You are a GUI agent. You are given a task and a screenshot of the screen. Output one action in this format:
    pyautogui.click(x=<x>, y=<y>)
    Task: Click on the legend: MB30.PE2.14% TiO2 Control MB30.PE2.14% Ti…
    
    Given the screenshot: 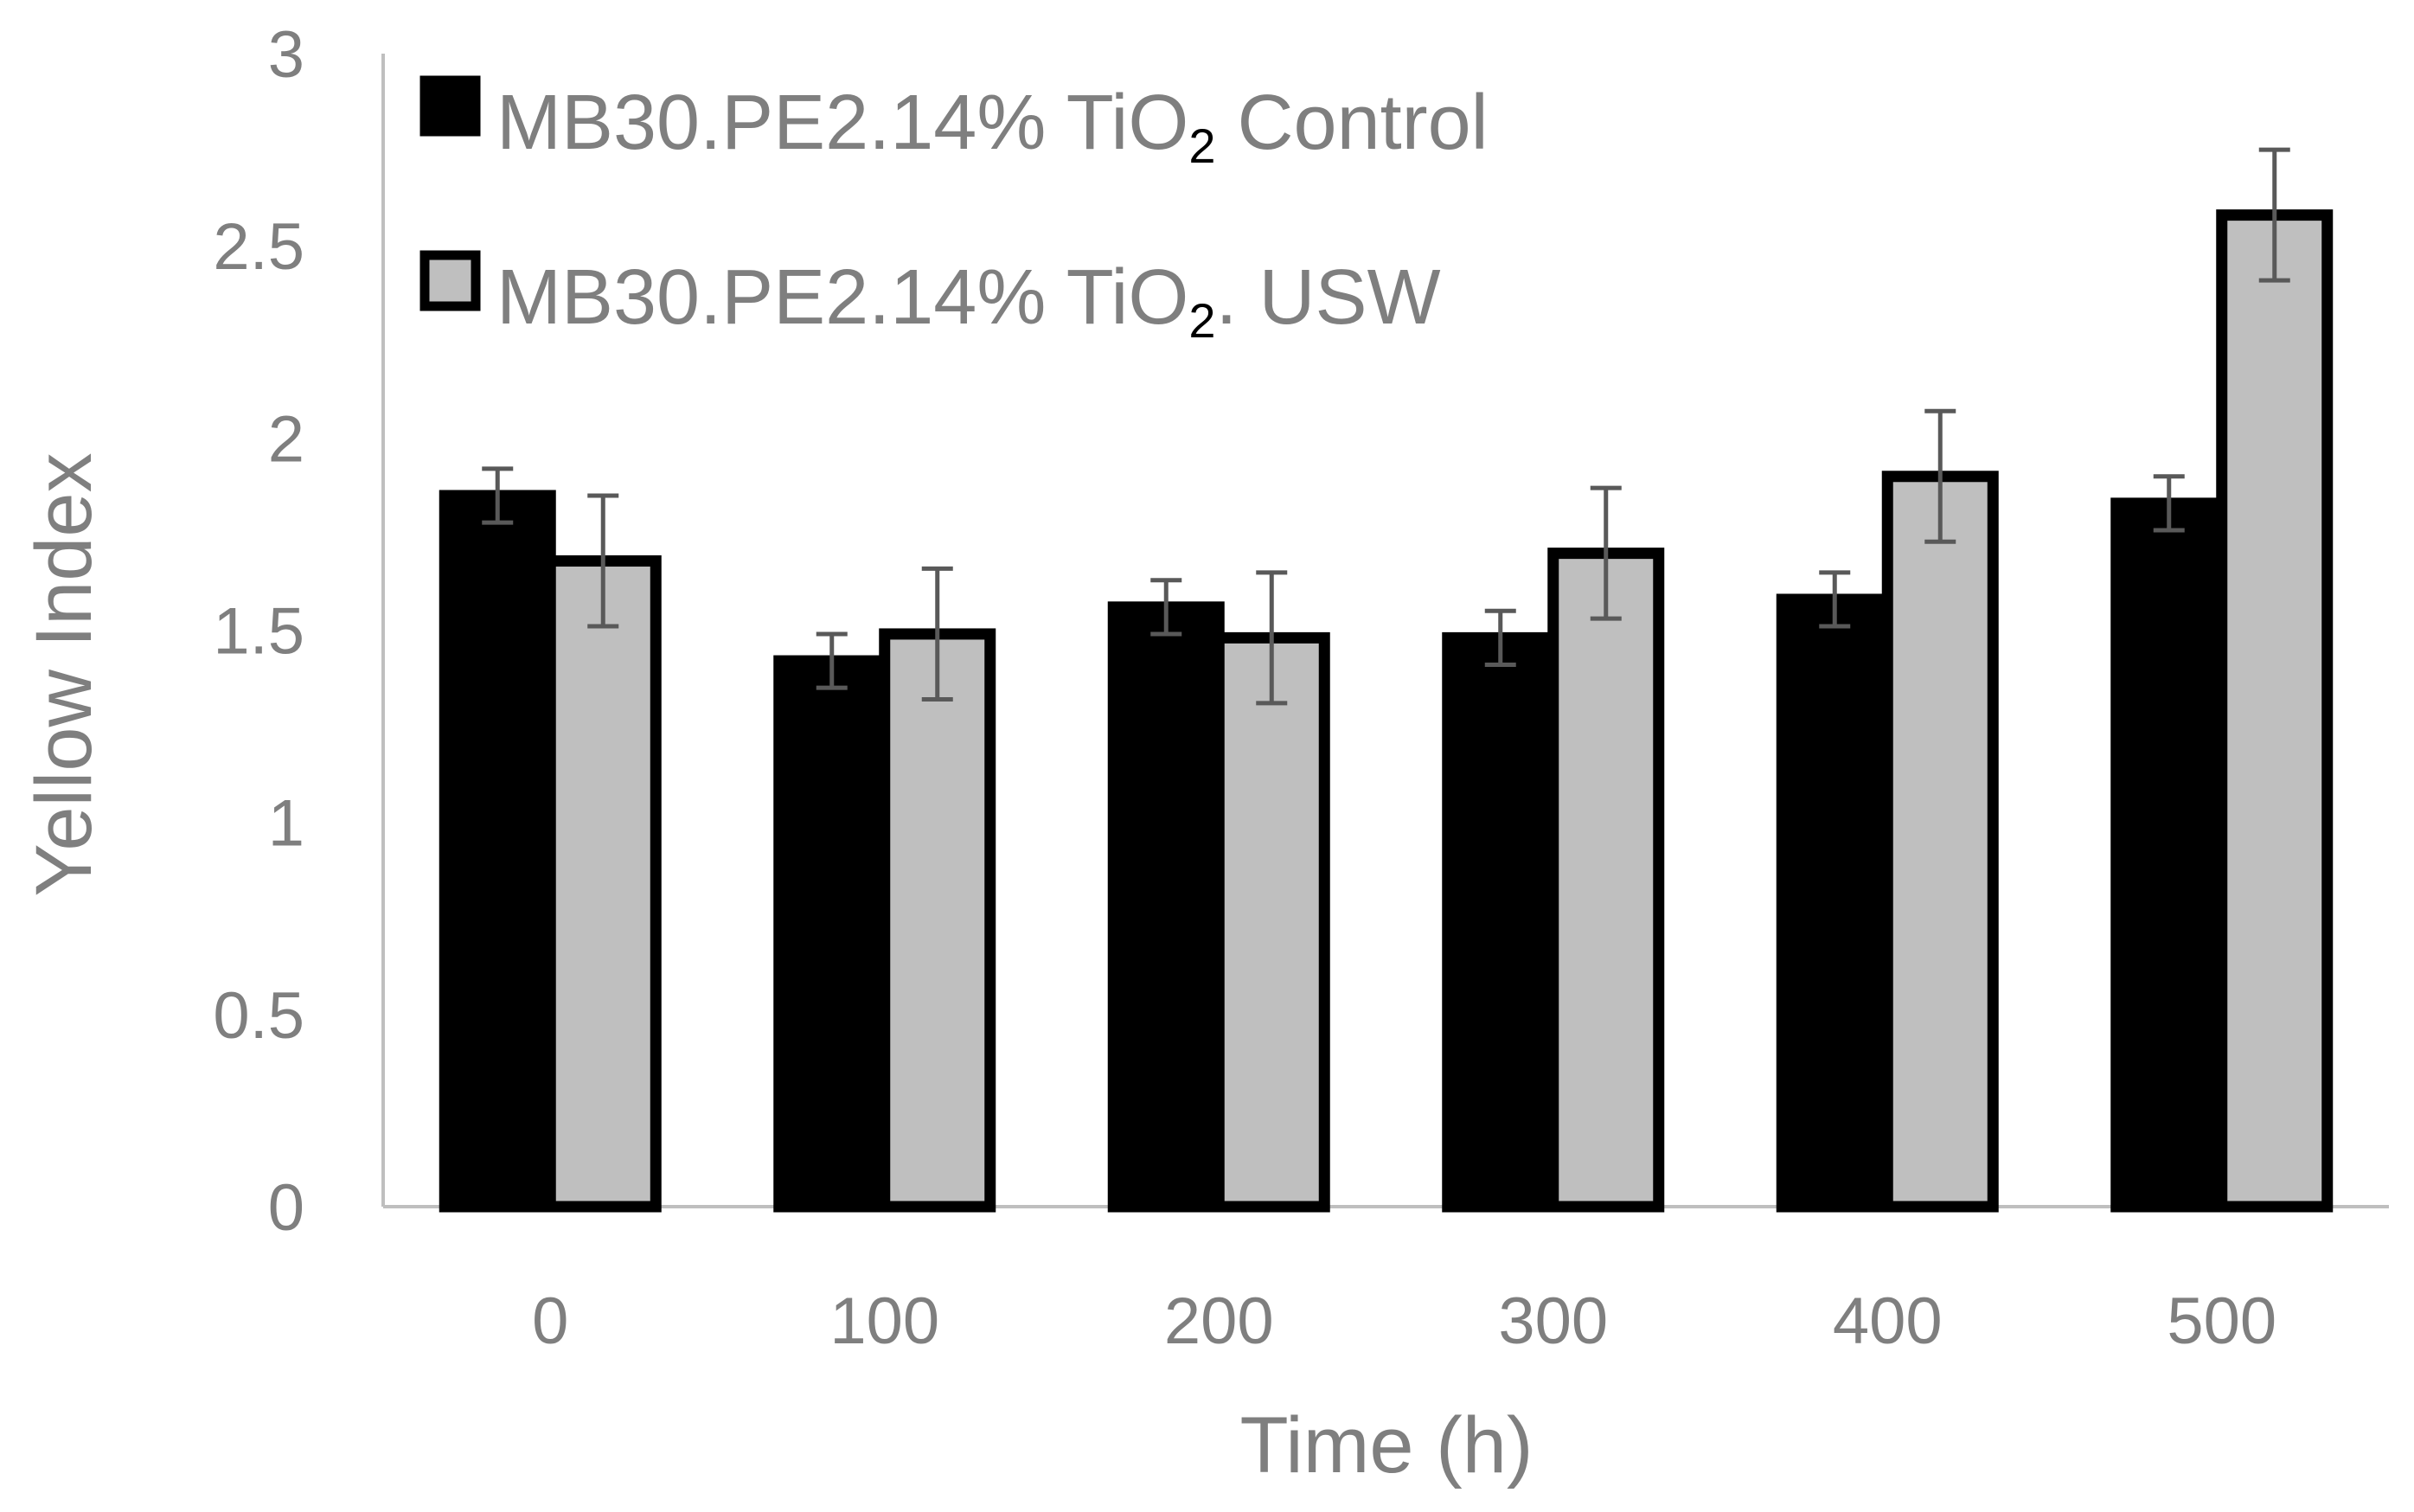 What is the action you would take?
    pyautogui.click(x=954, y=211)
    